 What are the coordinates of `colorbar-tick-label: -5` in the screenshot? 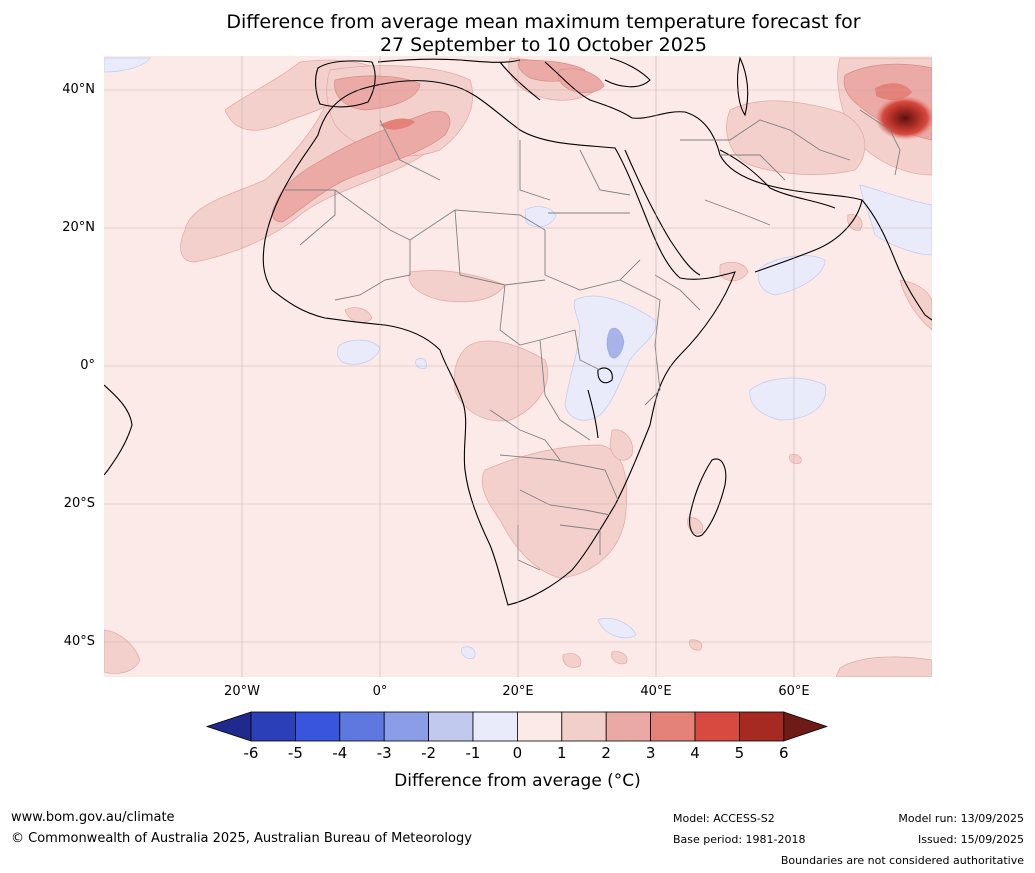 It's located at (295, 753).